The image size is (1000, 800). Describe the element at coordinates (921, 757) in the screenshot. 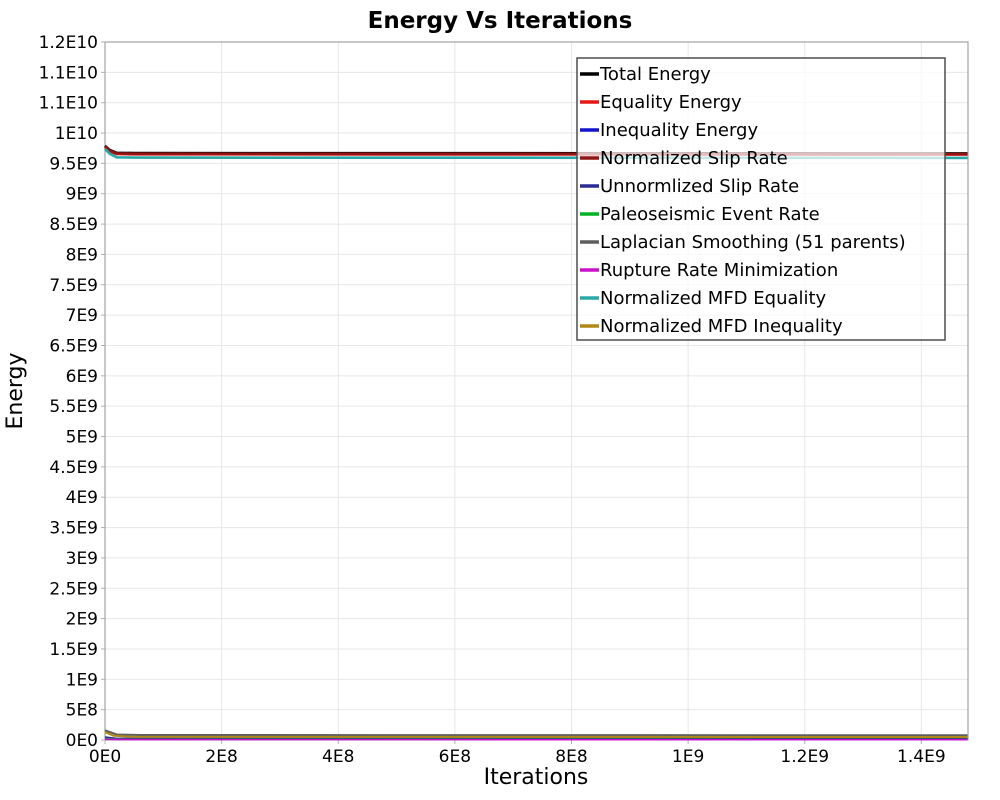

I see `x-tick-label: 1.4E9` at that location.